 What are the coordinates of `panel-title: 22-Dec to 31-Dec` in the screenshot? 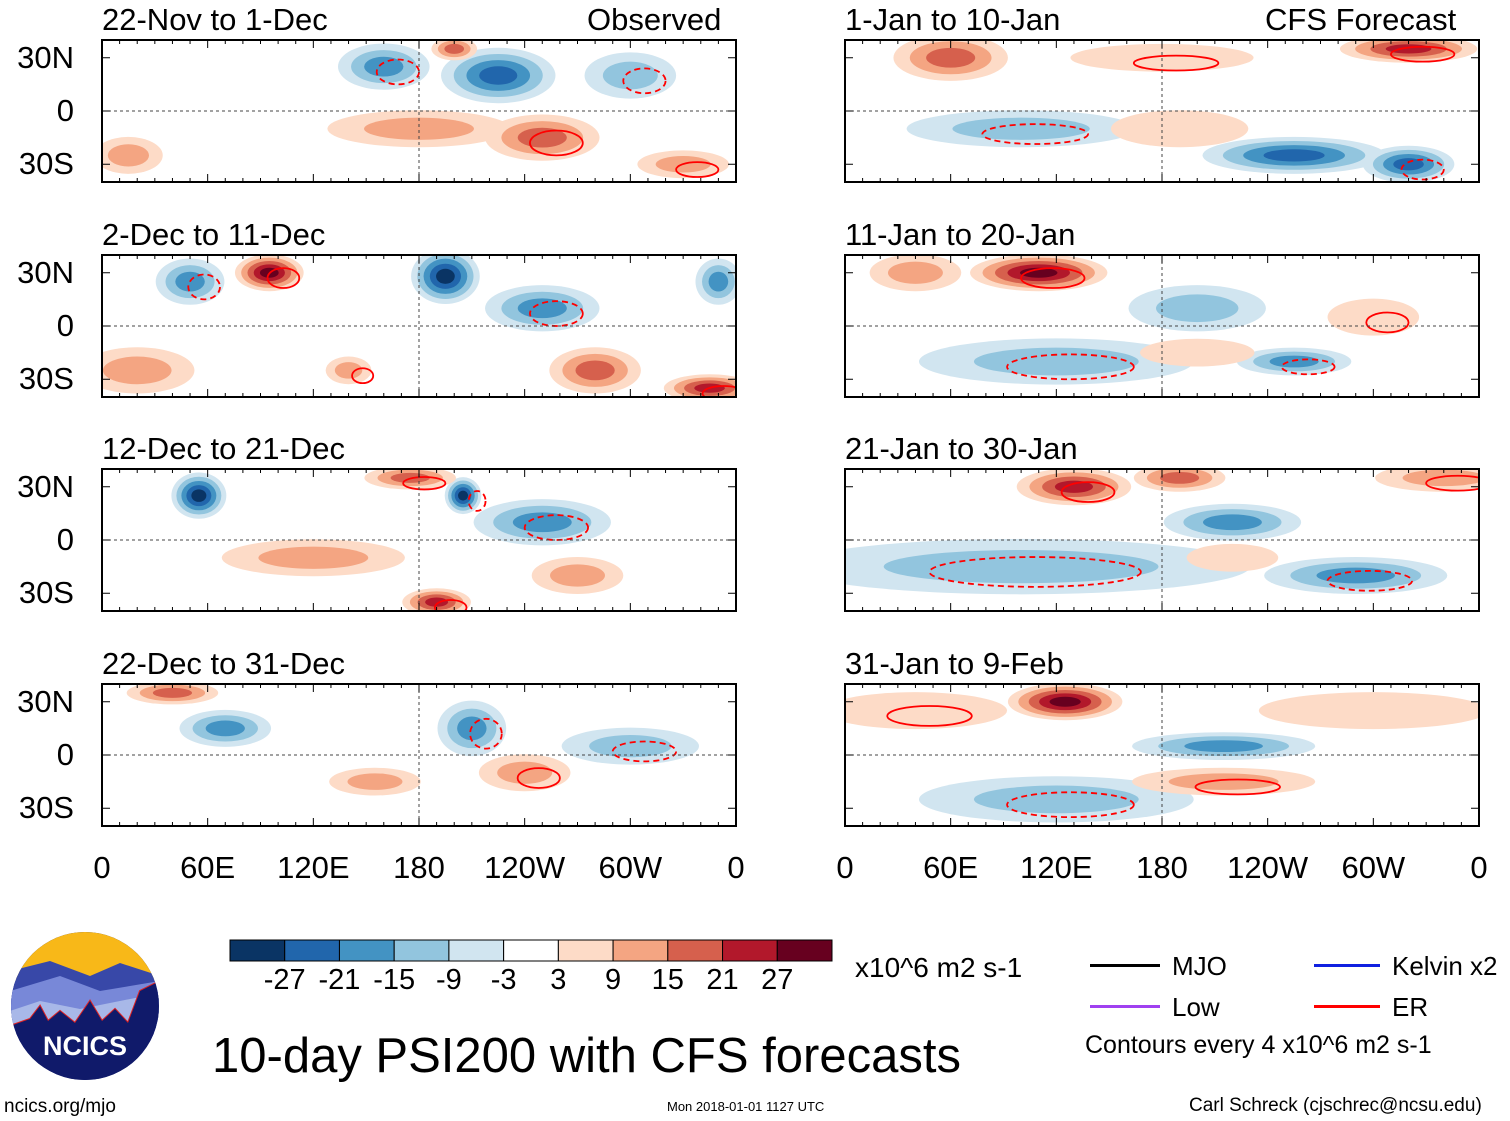 It's located at (223, 663).